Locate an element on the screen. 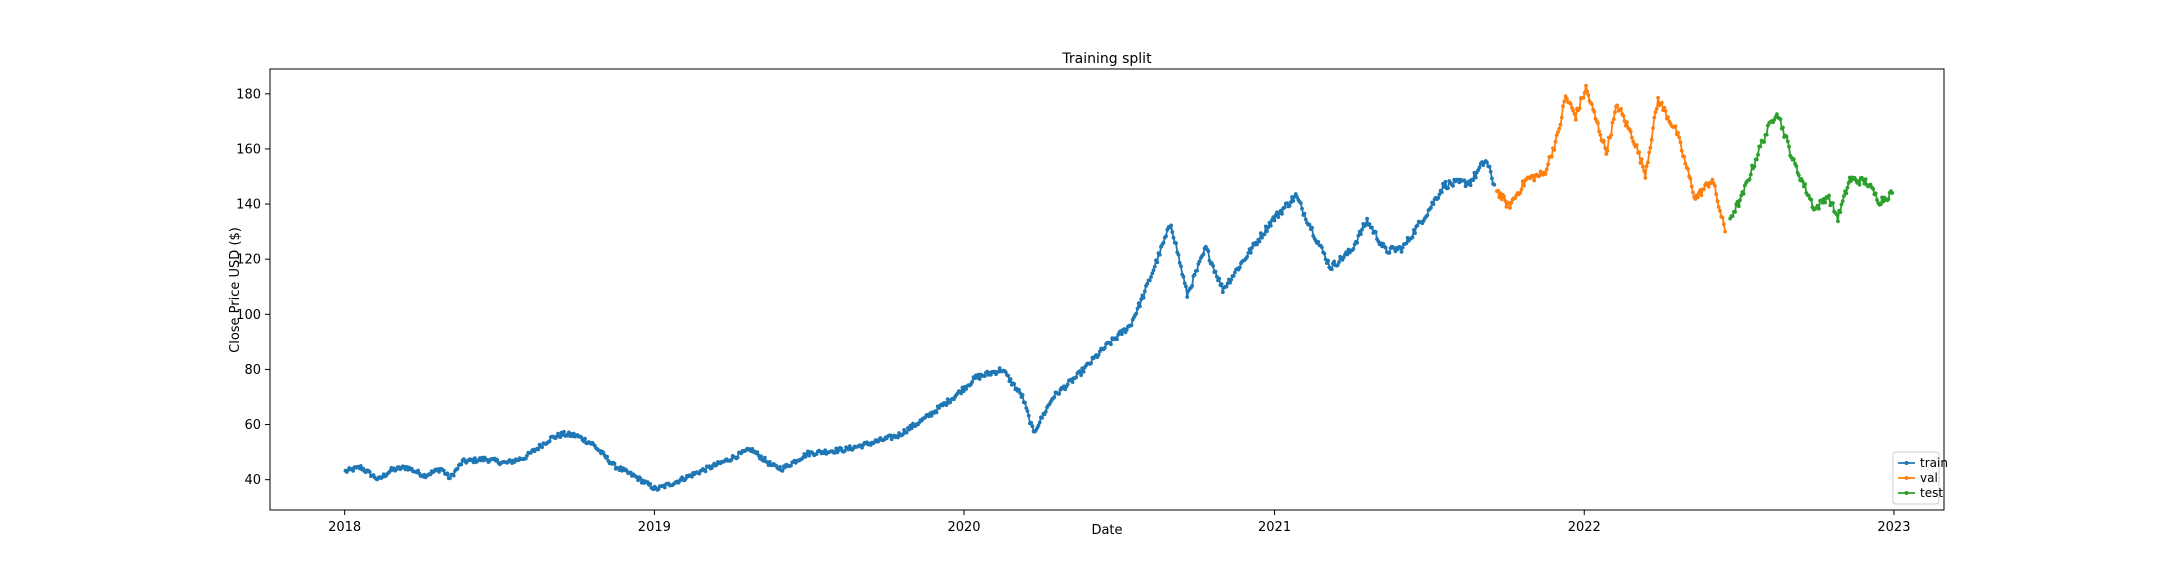 Image resolution: width=2160 pixels, height=581 pixels. y-tick-label: 80 is located at coordinates (252, 370).